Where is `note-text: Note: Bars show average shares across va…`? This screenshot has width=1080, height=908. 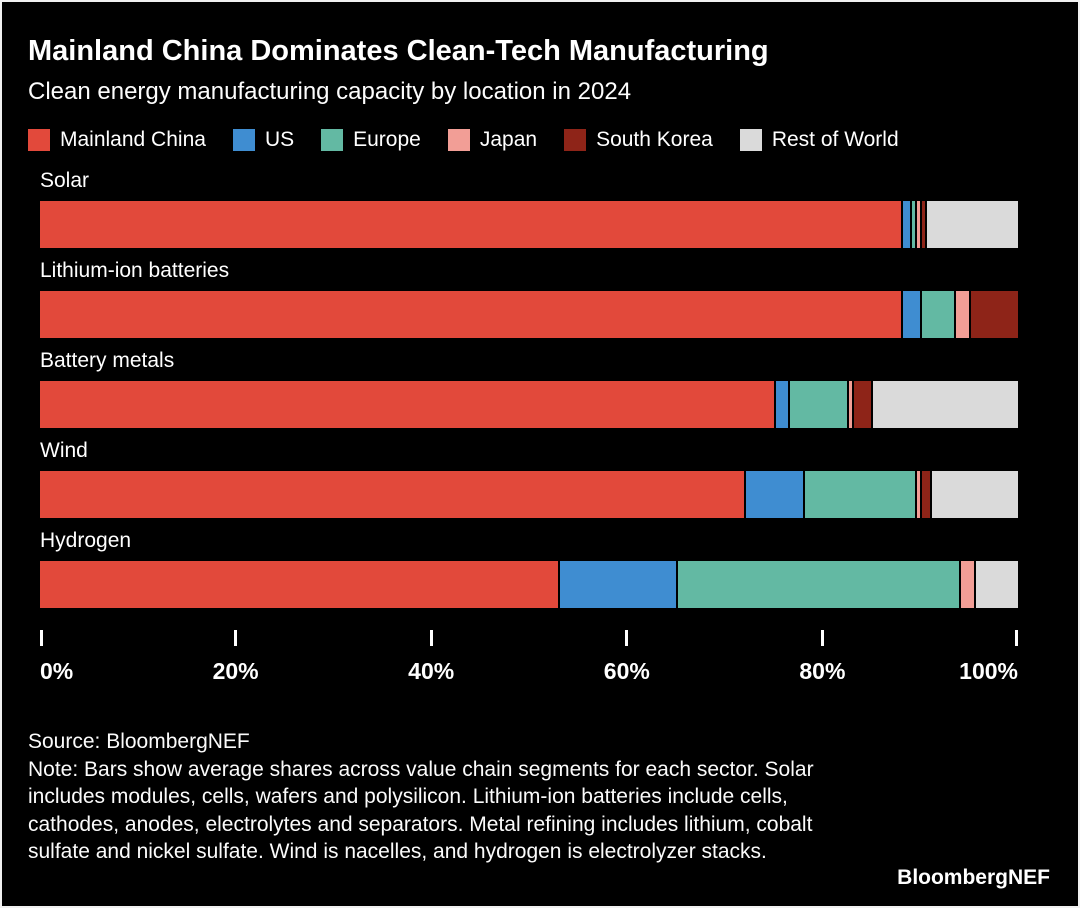
note-text: Note: Bars show average shares across va… is located at coordinates (421, 810).